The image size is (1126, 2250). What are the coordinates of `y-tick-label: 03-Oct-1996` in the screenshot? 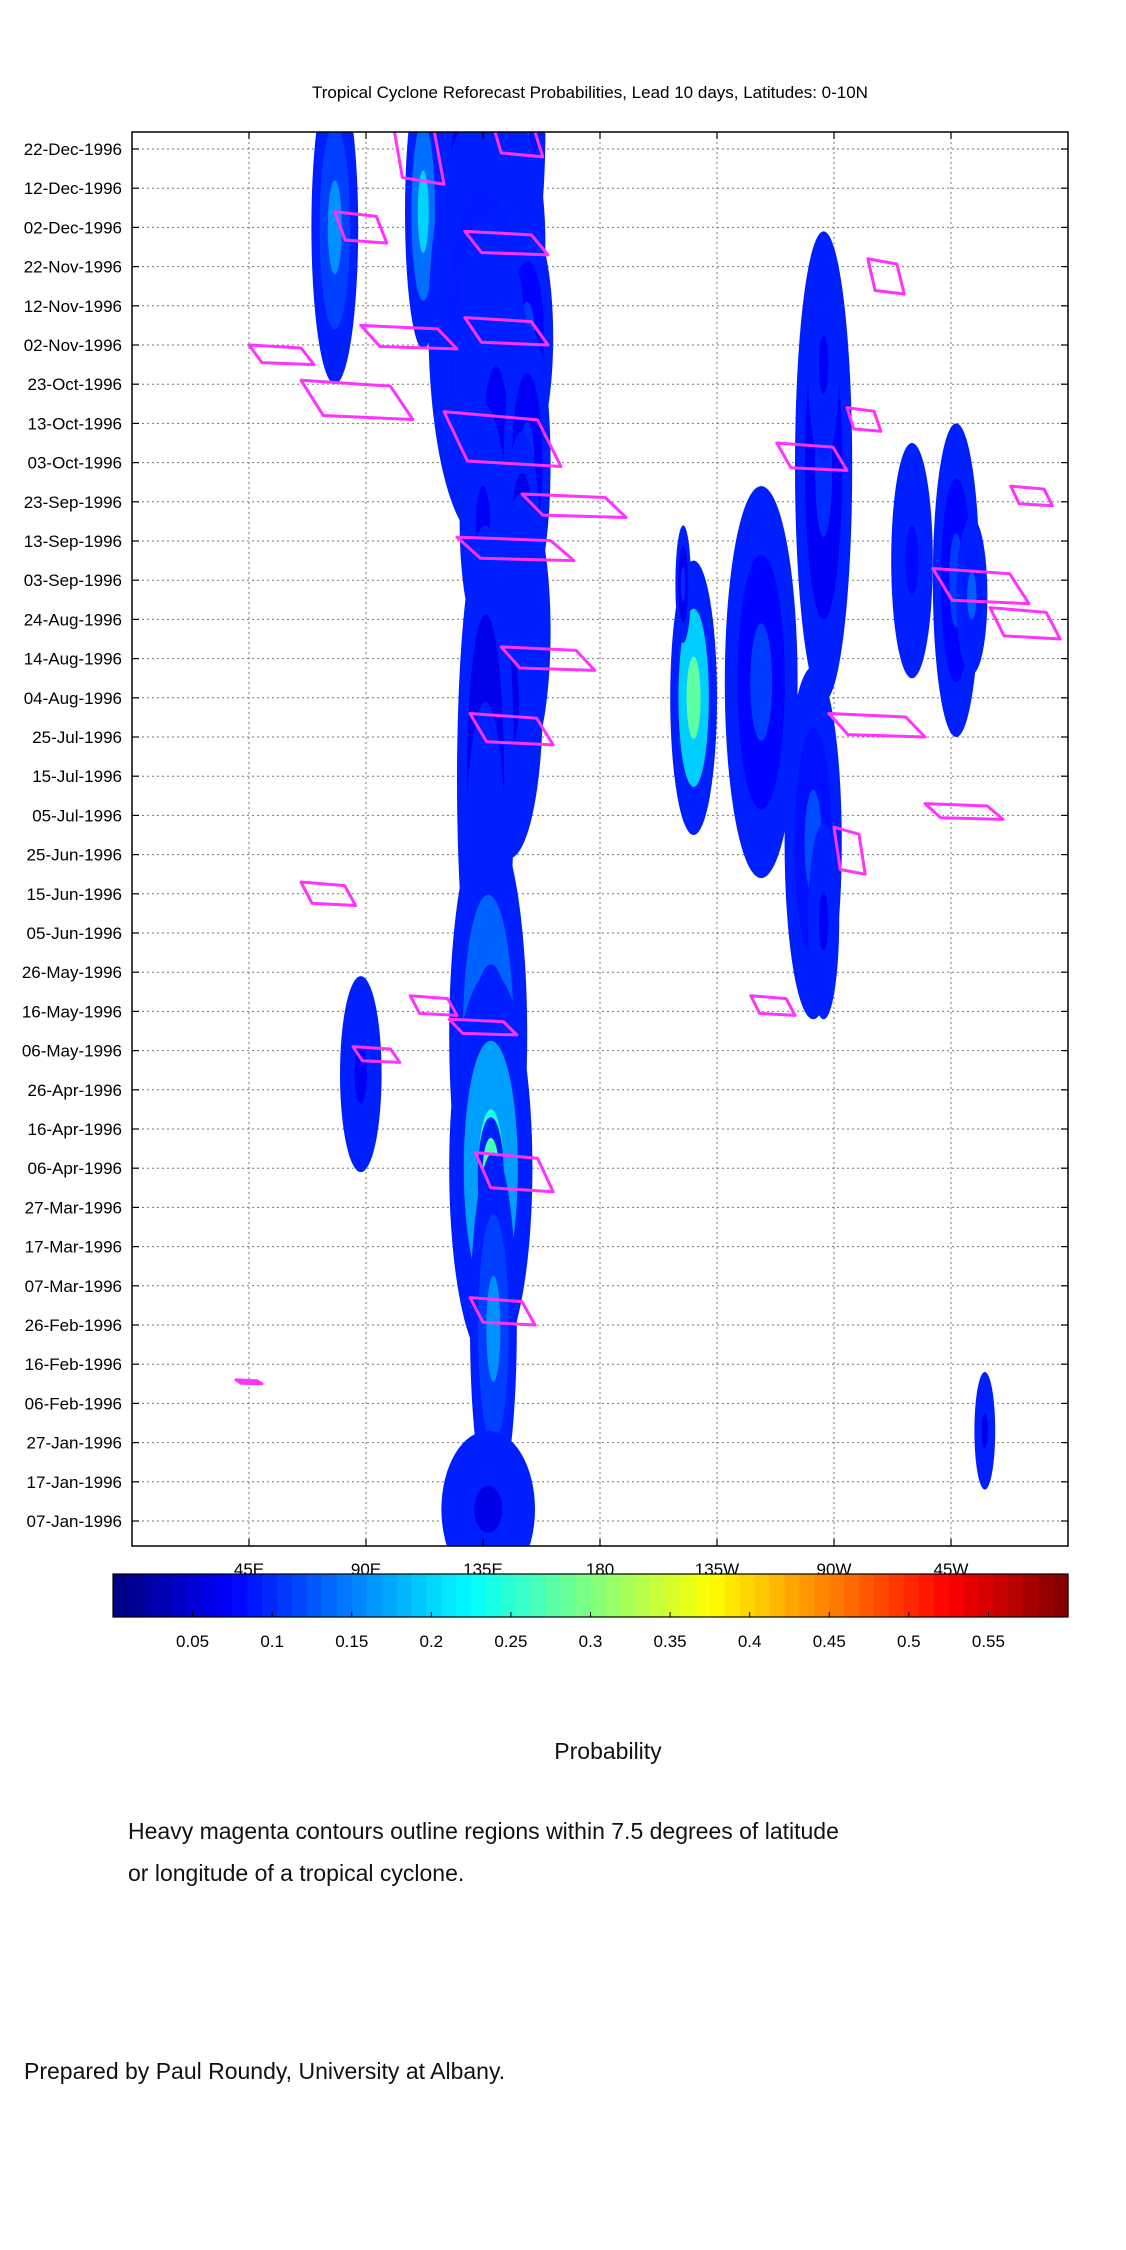 It's located at (75, 463).